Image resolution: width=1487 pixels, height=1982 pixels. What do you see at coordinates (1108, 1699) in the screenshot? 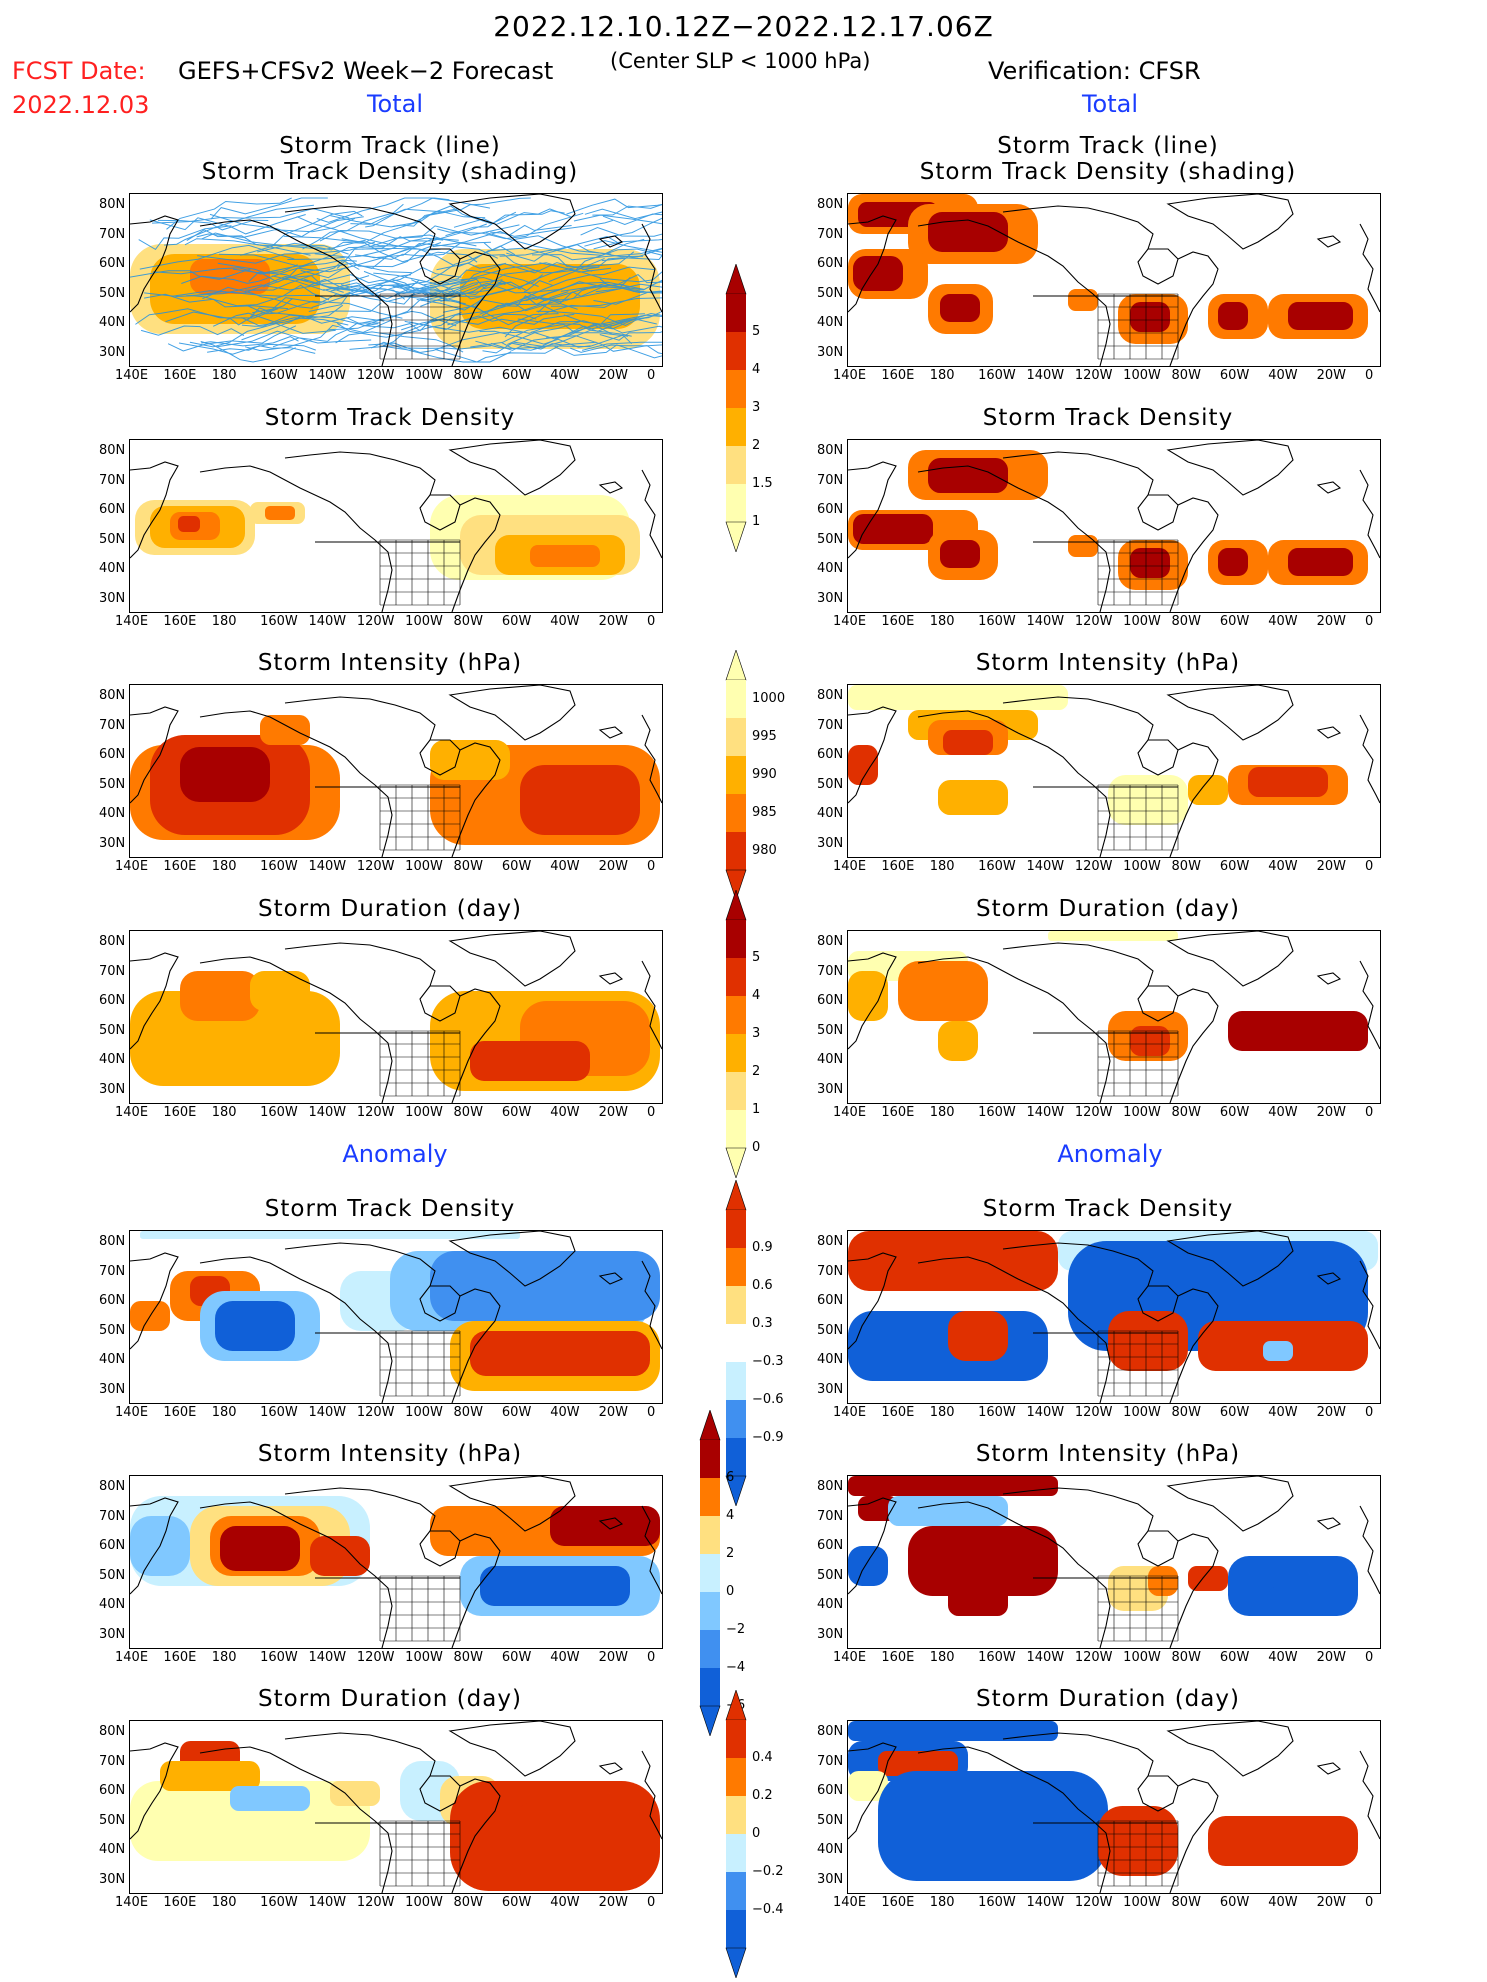
I see `title-duration-anom-verif: Storm Duration (day)` at bounding box center [1108, 1699].